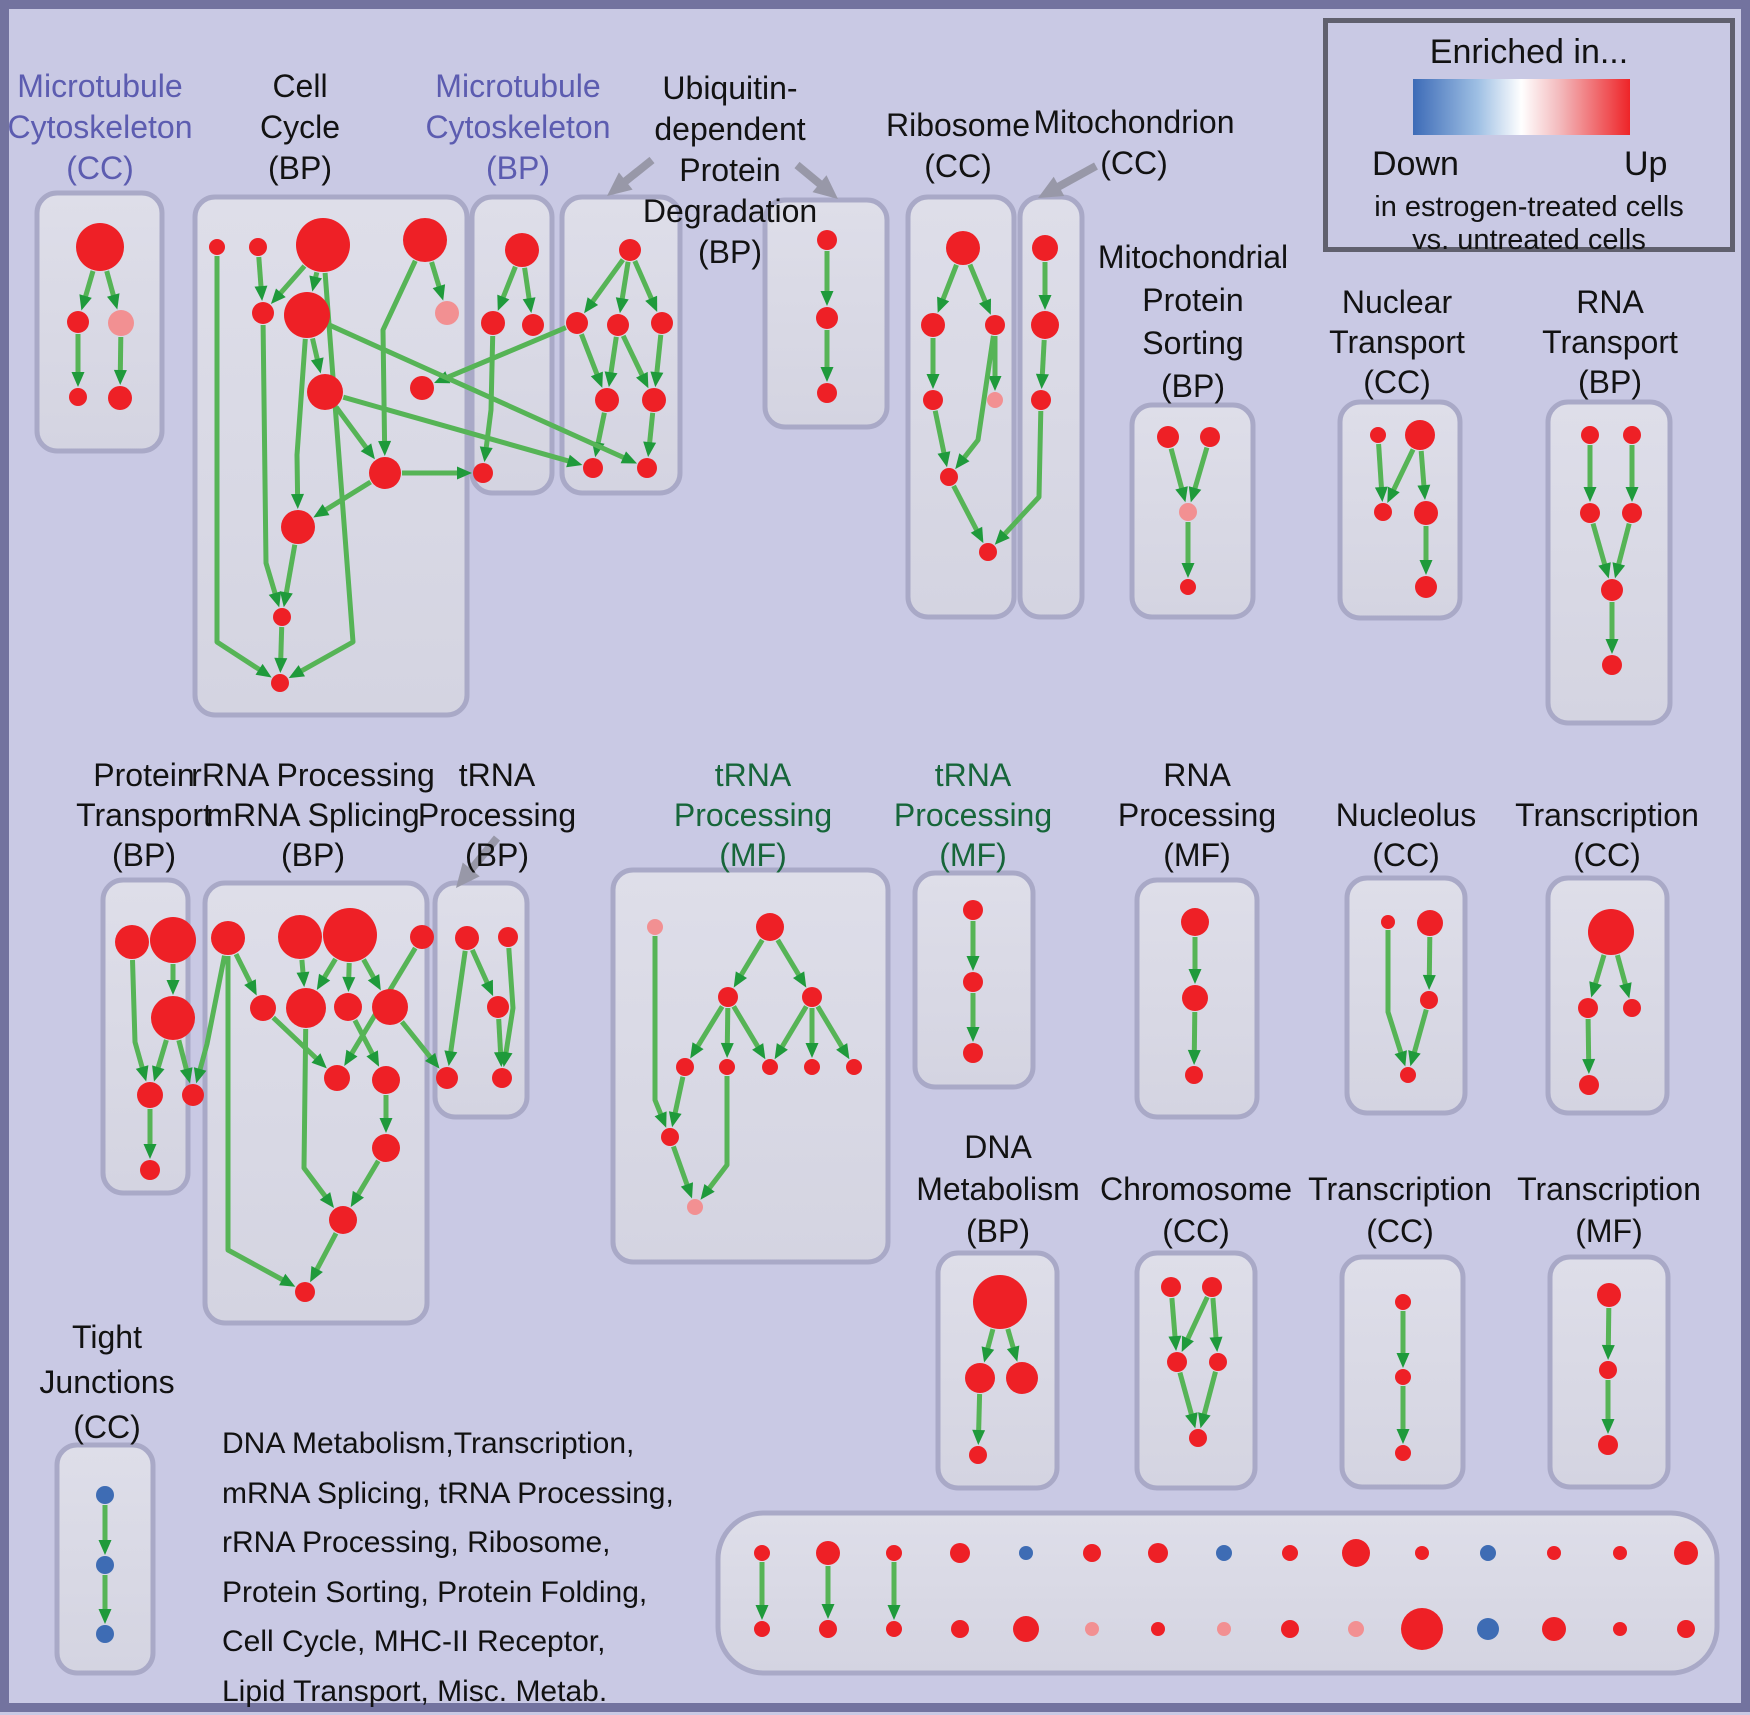 This screenshot has width=1750, height=1715. What do you see at coordinates (1076, 177) in the screenshot?
I see `pointer-arrow-line` at bounding box center [1076, 177].